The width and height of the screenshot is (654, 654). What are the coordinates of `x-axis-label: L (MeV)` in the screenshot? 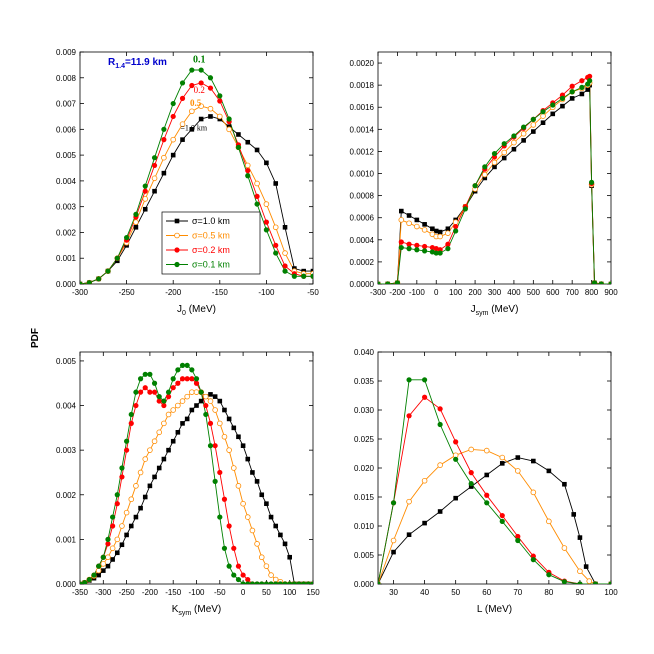 It's located at (494, 609).